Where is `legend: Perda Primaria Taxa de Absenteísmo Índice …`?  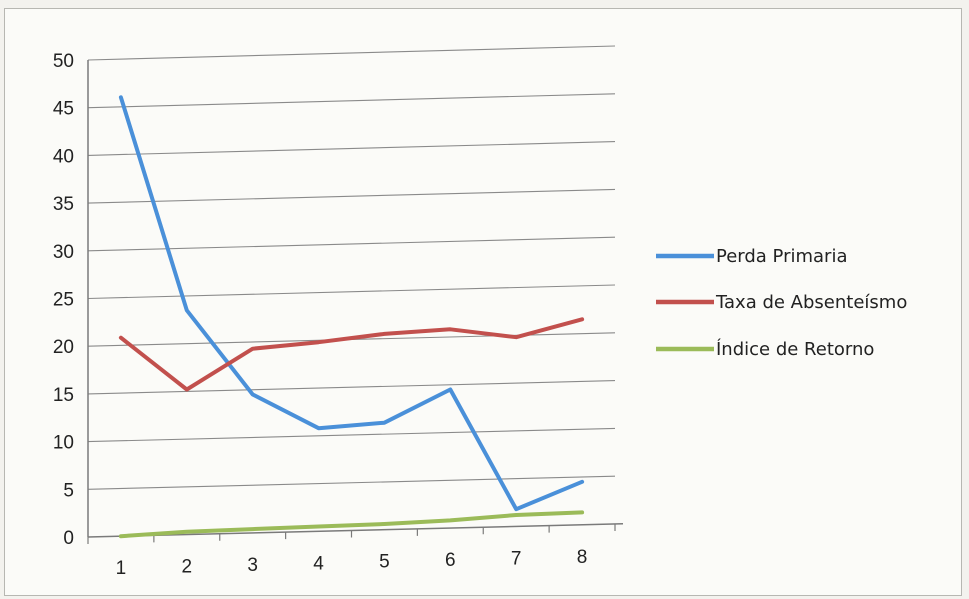 legend: Perda Primaria Taxa de Absenteísmo Índice … is located at coordinates (781, 303).